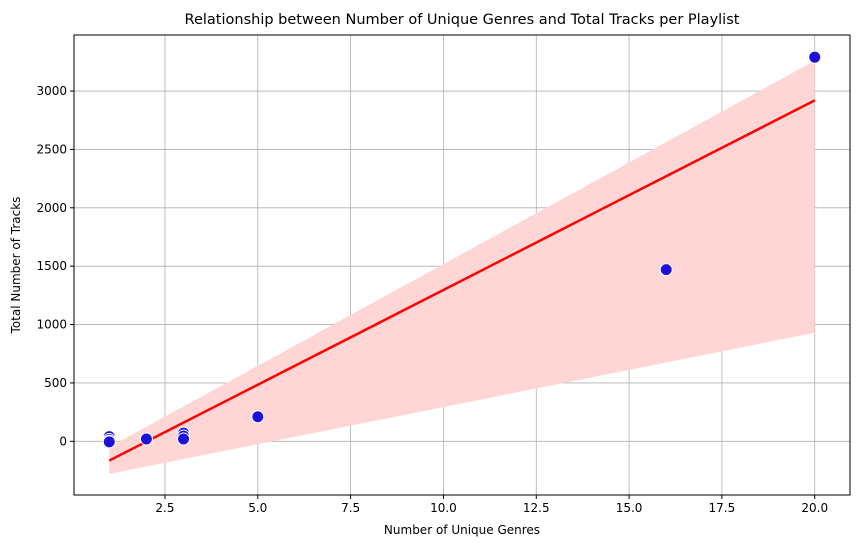  I want to click on y-axis-label: Total Number of Tracks, so click(16, 266).